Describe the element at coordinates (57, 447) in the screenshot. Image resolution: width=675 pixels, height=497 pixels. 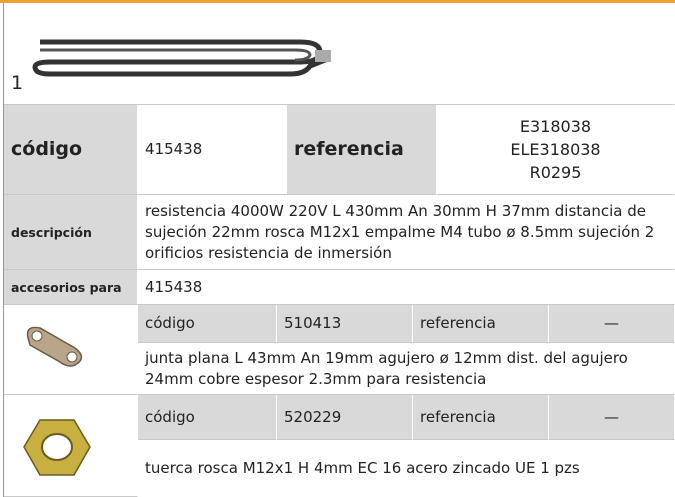
I see `nut-image` at that location.